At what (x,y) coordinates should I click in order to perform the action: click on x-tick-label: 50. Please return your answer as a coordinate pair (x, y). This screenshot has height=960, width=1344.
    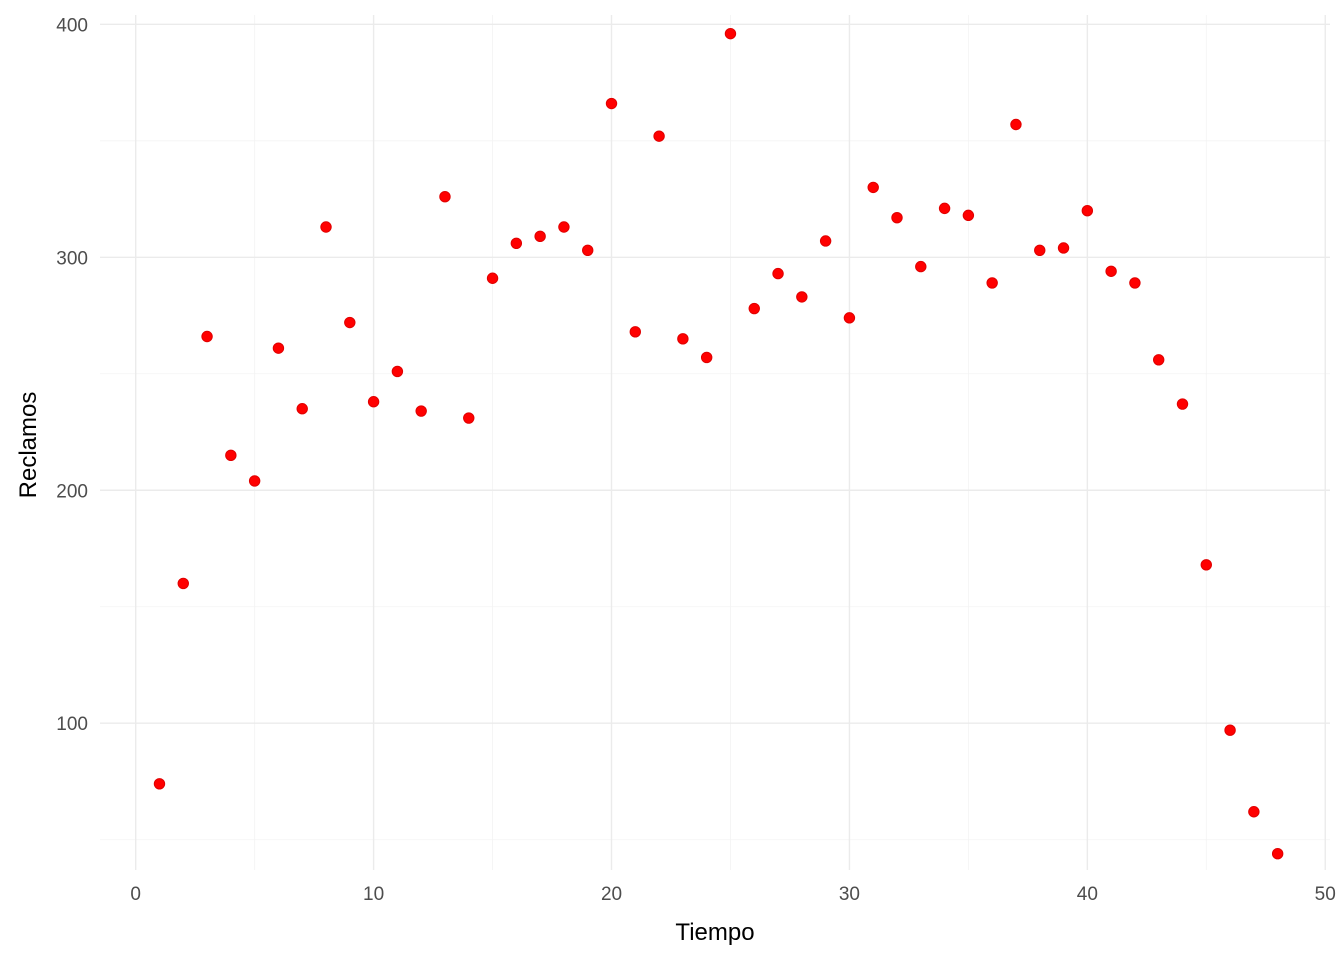
    Looking at the image, I should click on (1325, 894).